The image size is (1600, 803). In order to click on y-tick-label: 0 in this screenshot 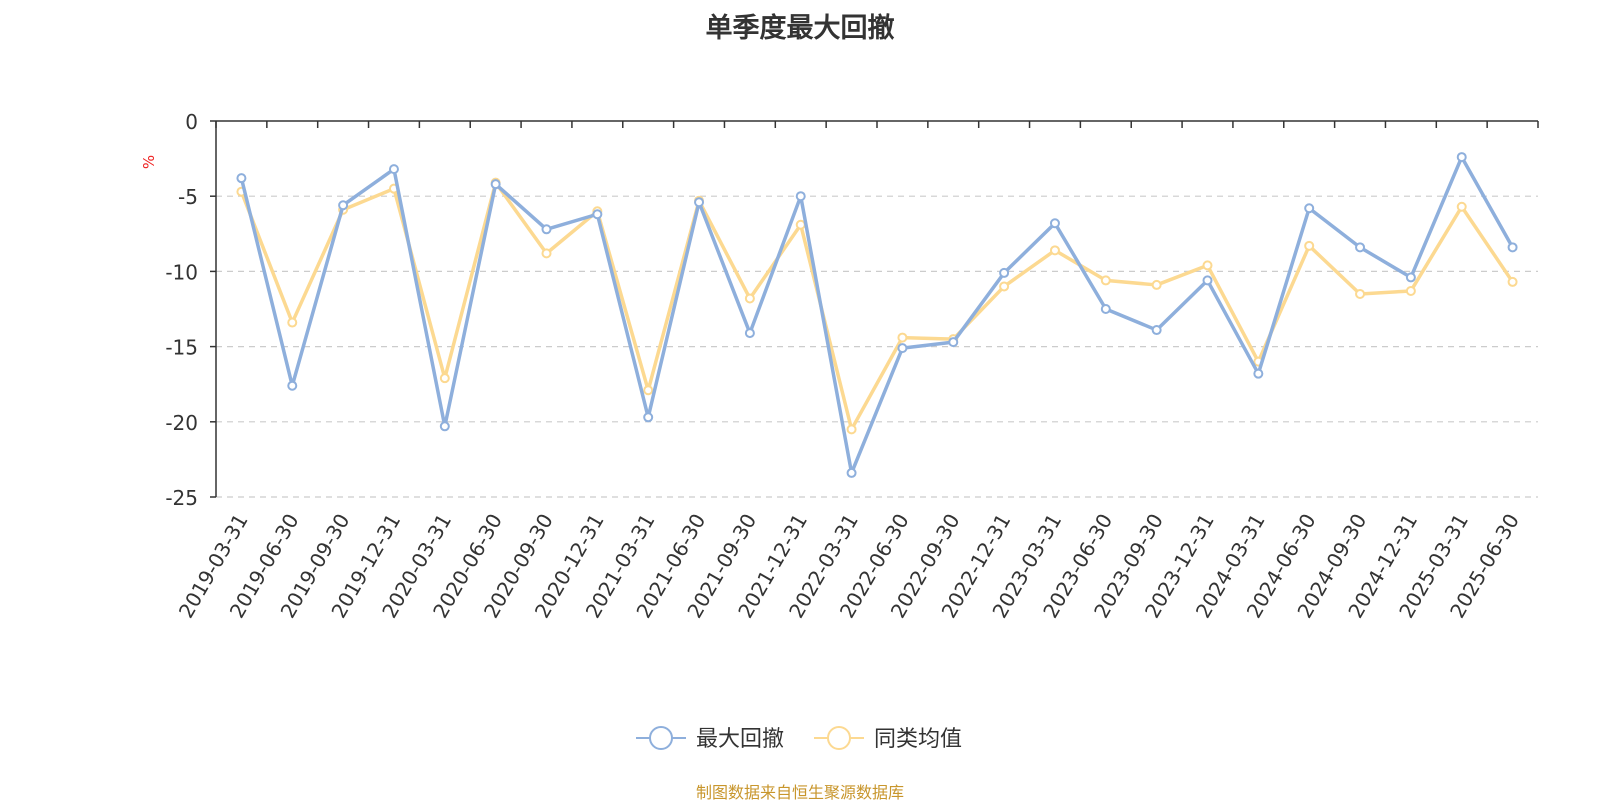, I will do `click(191, 122)`.